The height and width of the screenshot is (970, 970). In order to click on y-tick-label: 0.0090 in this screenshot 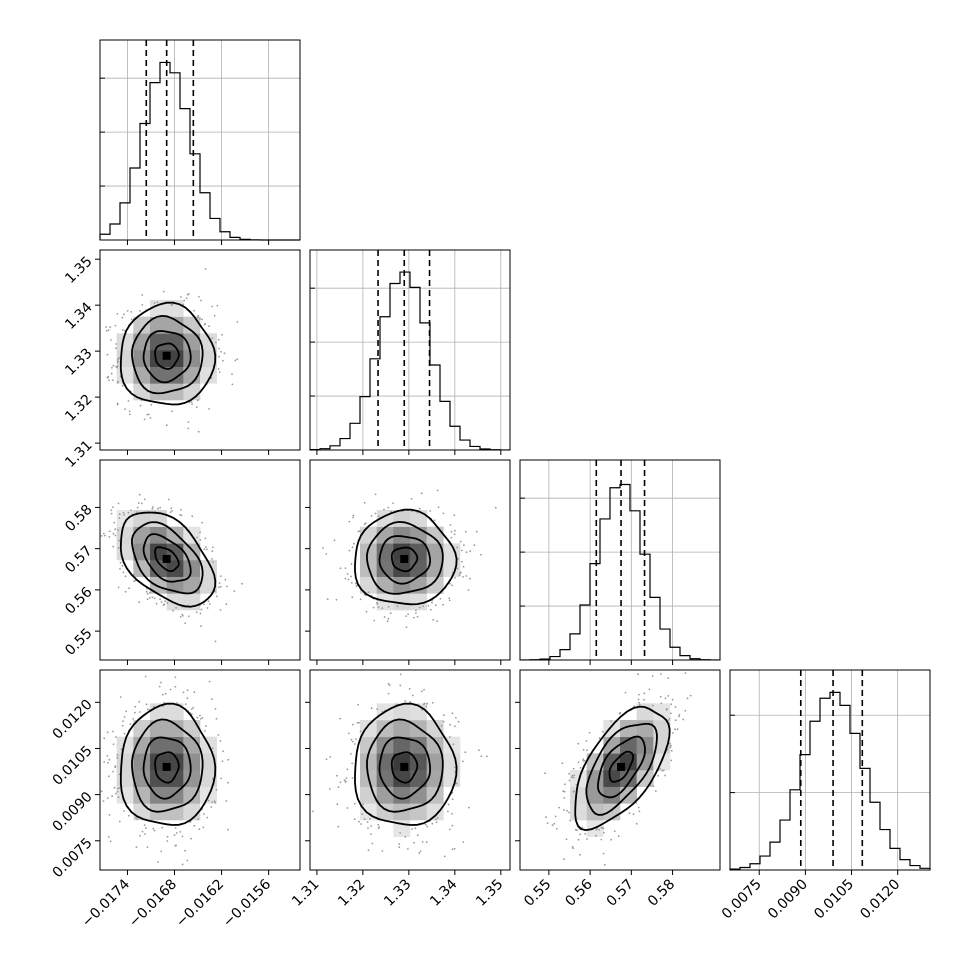, I will do `click(73, 812)`.